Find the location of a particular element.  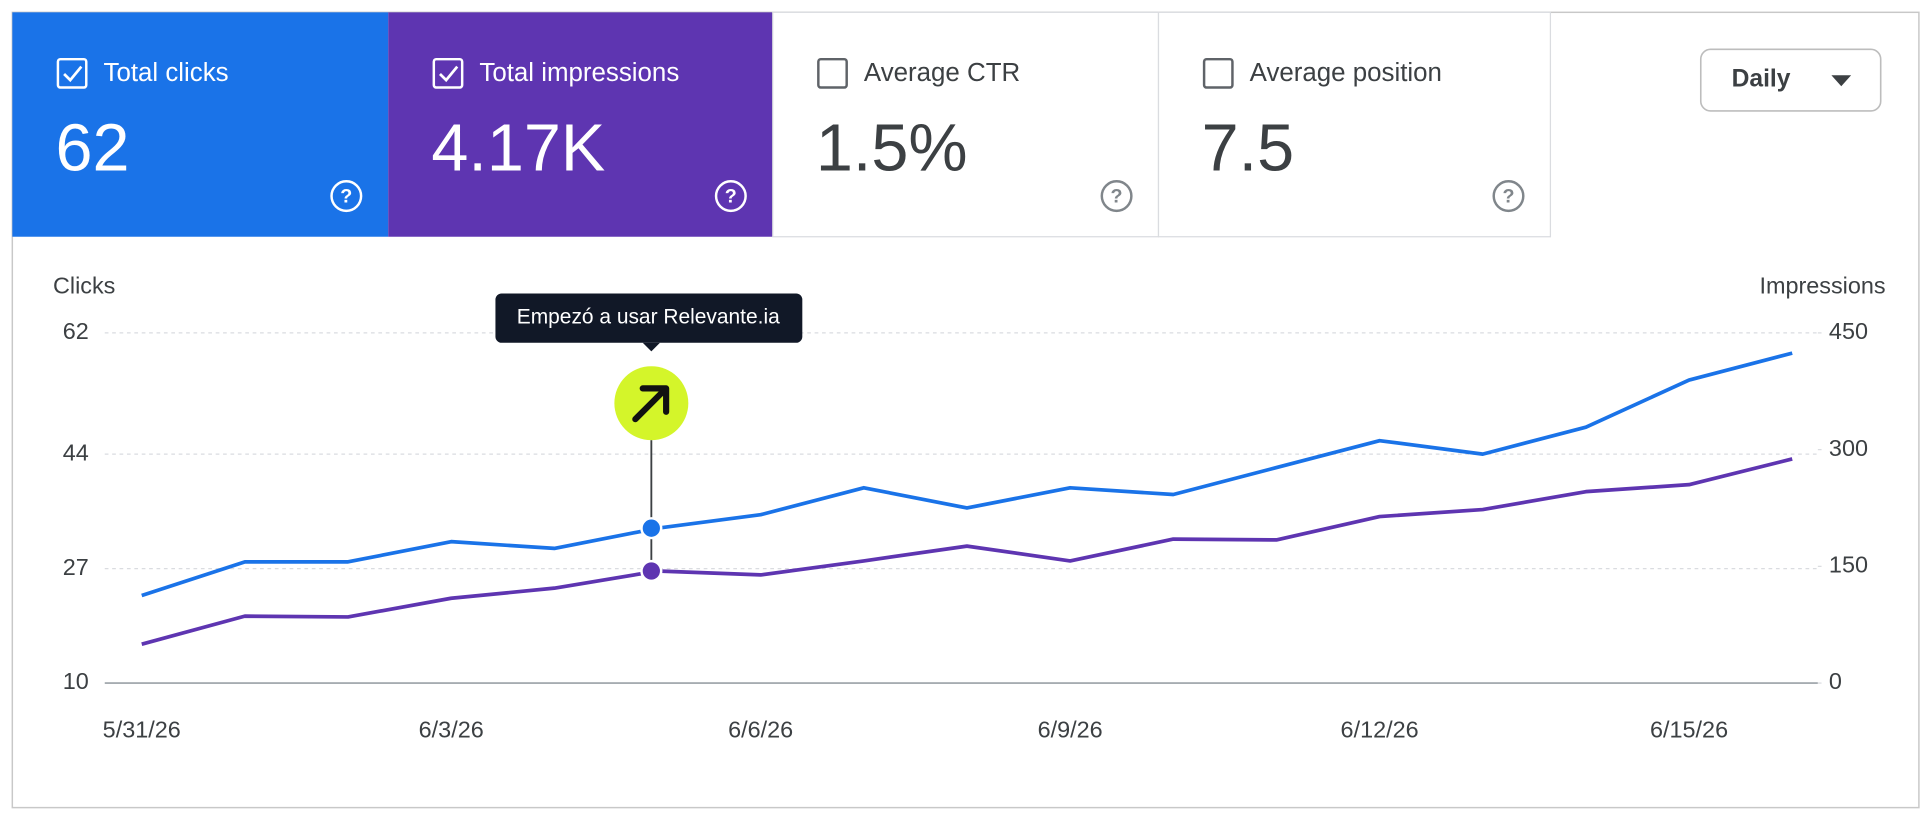

x-tick-label: 6/6/26 is located at coordinates (760, 729).